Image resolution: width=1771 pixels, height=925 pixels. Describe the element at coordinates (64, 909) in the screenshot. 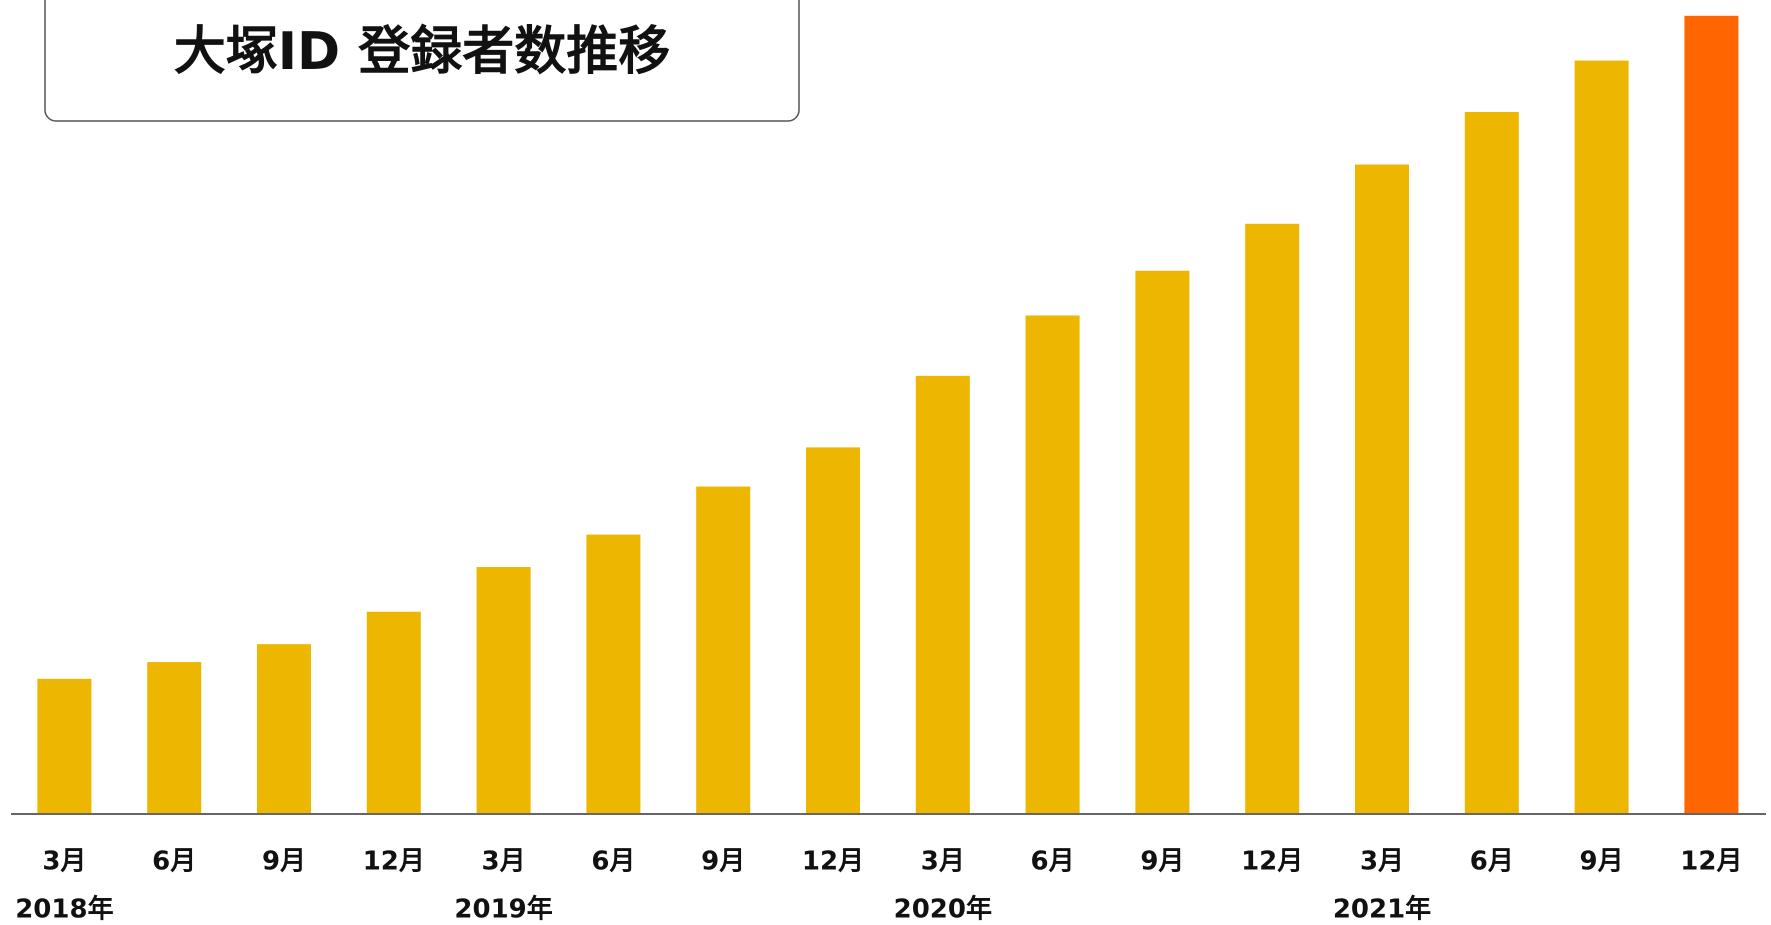

I see `year-label: 2018年` at that location.